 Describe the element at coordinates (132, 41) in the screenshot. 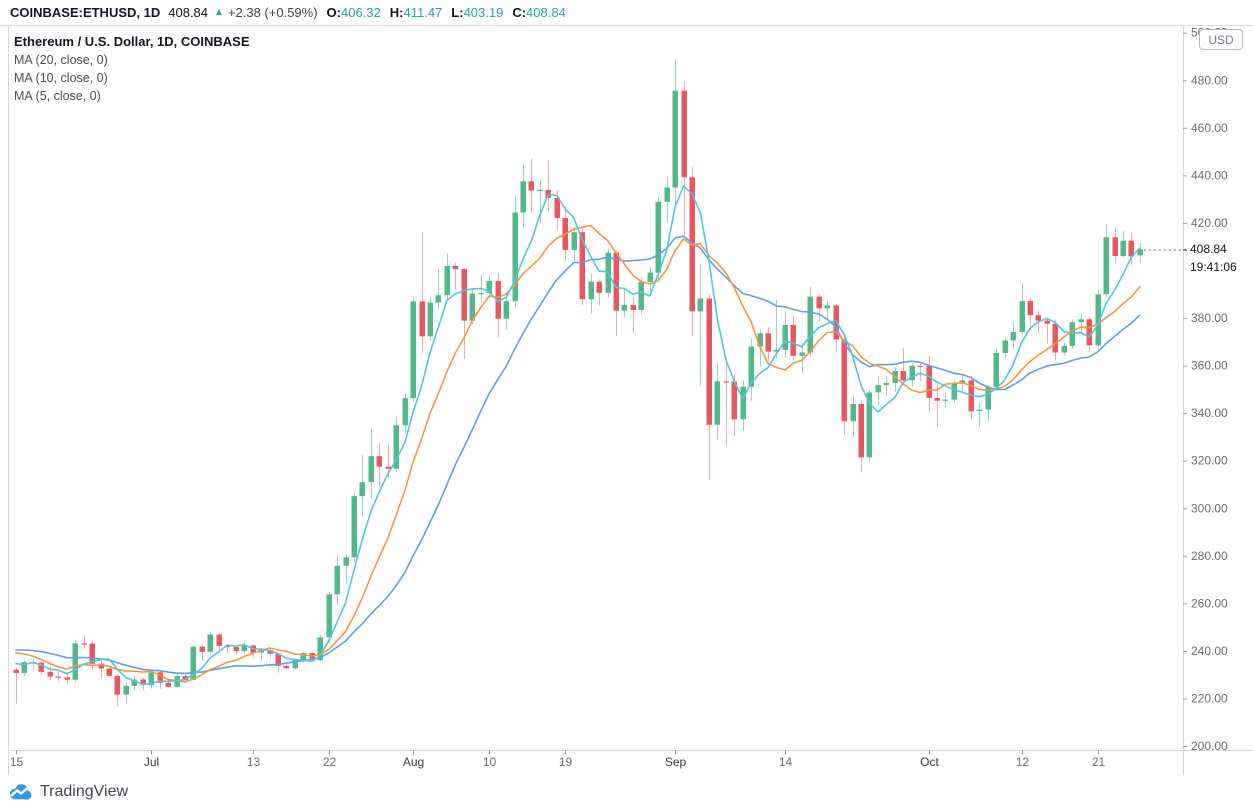

I see `legend-symbol-title: Ethereum / U.S. Dollar, 1D, COINBASE` at that location.